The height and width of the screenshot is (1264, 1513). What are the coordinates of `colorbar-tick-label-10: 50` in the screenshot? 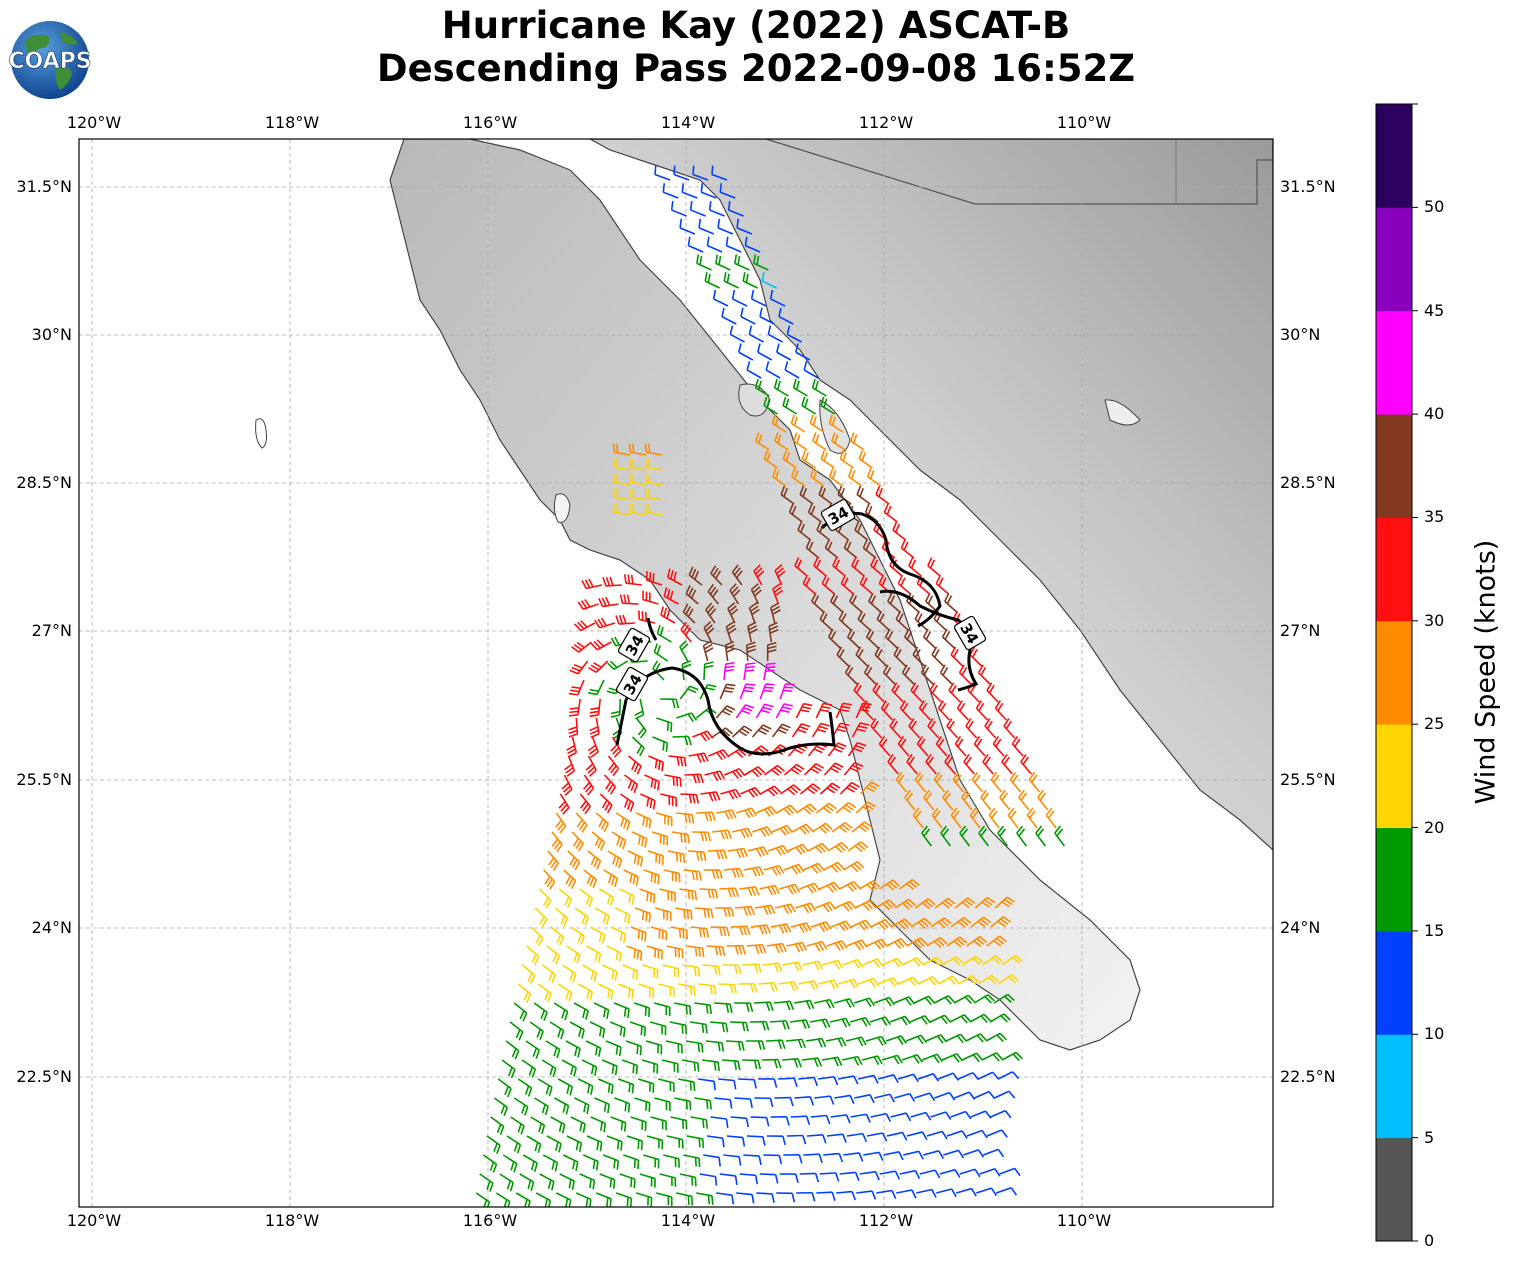 It's located at (1434, 207).